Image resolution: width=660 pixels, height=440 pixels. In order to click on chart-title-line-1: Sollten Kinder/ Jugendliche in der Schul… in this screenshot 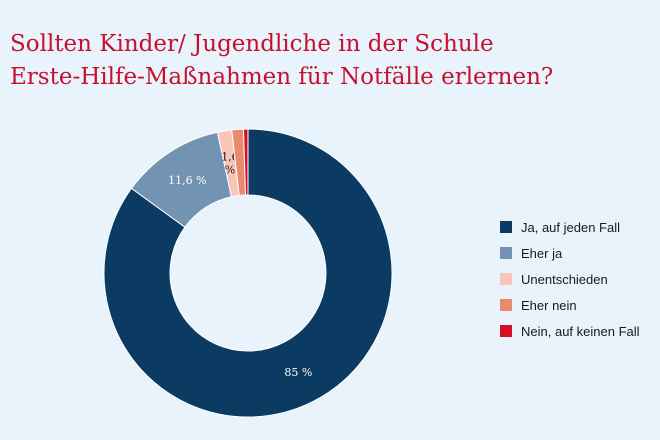, I will do `click(252, 44)`.